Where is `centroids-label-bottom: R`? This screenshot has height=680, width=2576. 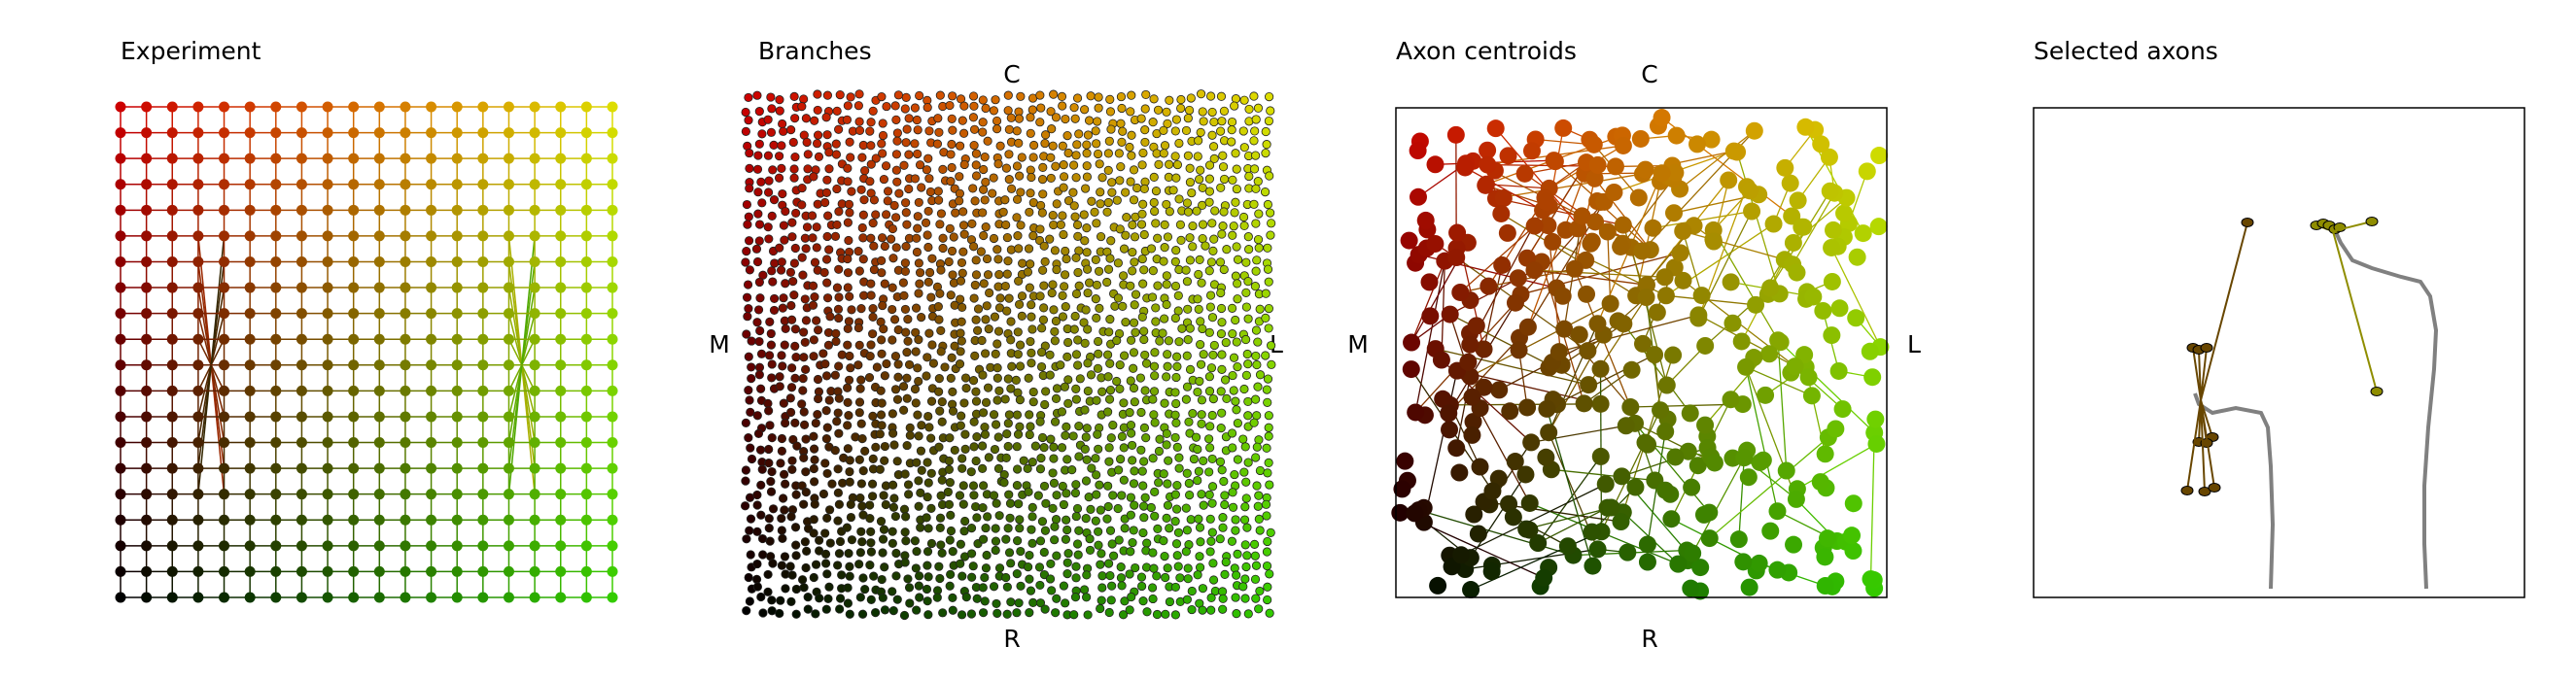 centroids-label-bottom: R is located at coordinates (1649, 639).